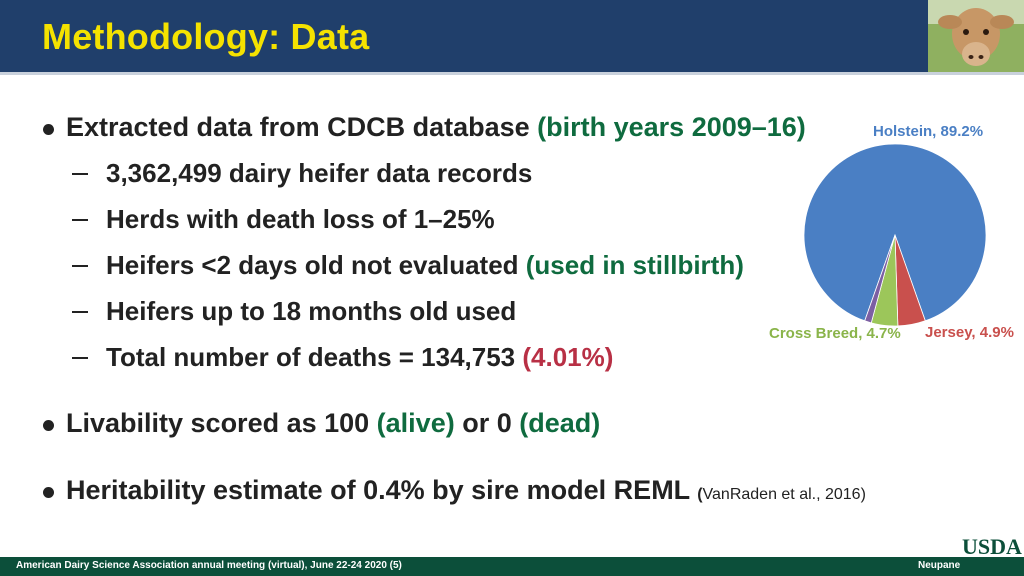 The image size is (1024, 576). I want to click on usda-logo: USDA, so click(993, 548).